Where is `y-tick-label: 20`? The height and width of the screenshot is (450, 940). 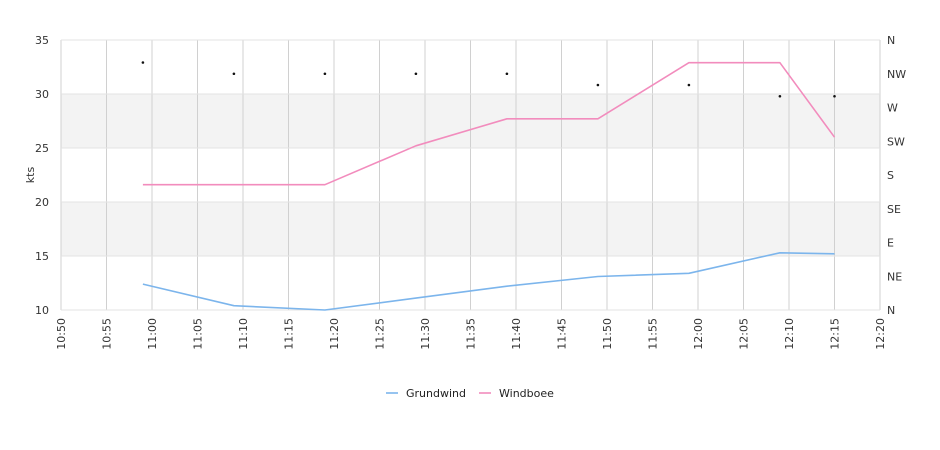
y-tick-label: 20 is located at coordinates (42, 202).